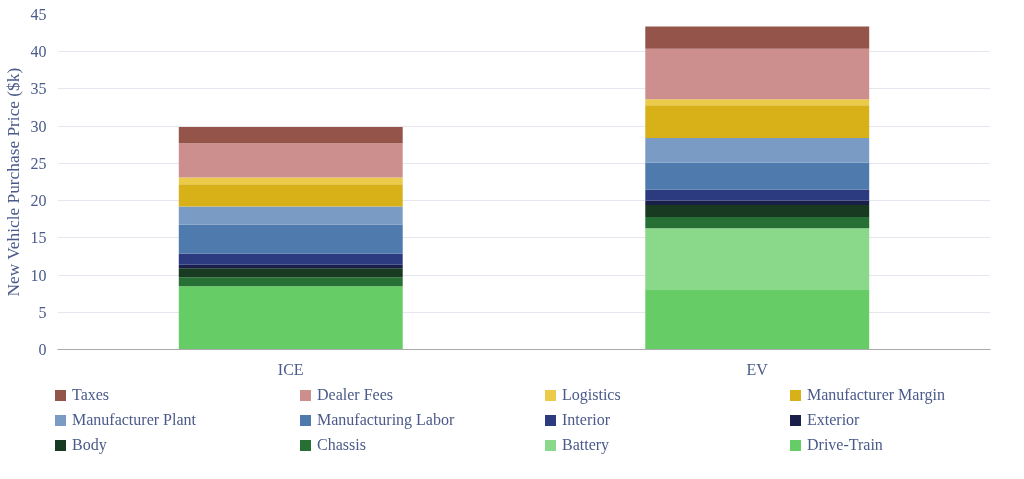 Image resolution: width=1024 pixels, height=479 pixels. Describe the element at coordinates (876, 395) in the screenshot. I see `legend-label: Manufacturer Margin` at that location.